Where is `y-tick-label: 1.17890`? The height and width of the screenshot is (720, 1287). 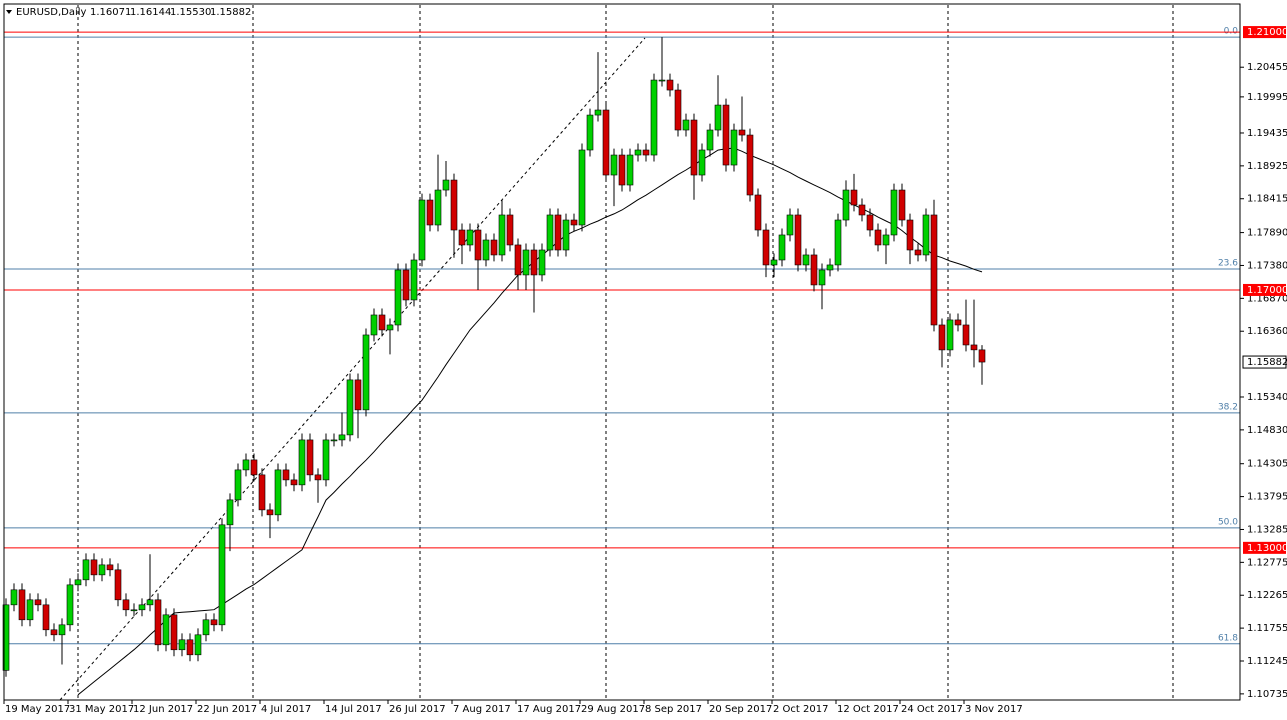
y-tick-label: 1.17890 is located at coordinates (1267, 233).